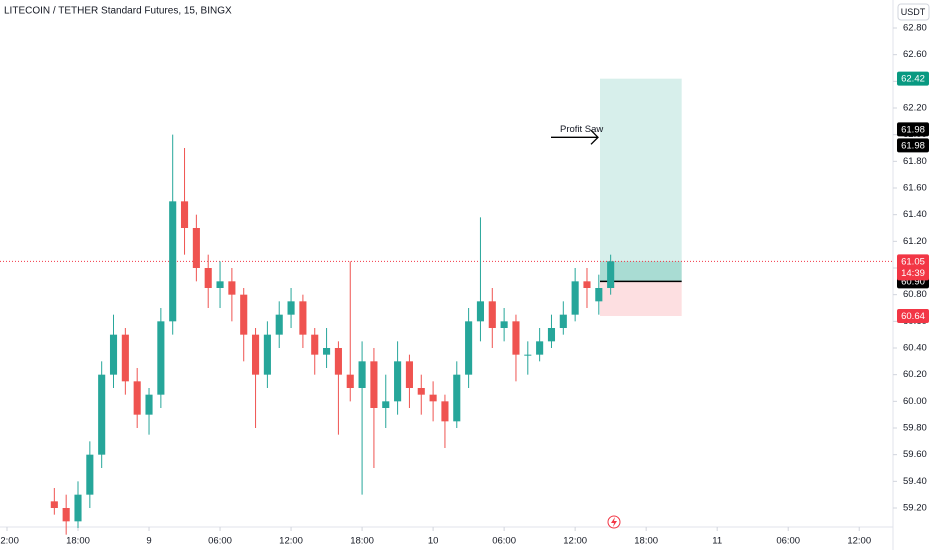 This screenshot has width=932, height=550. I want to click on price-label: 62.42, so click(913, 79).